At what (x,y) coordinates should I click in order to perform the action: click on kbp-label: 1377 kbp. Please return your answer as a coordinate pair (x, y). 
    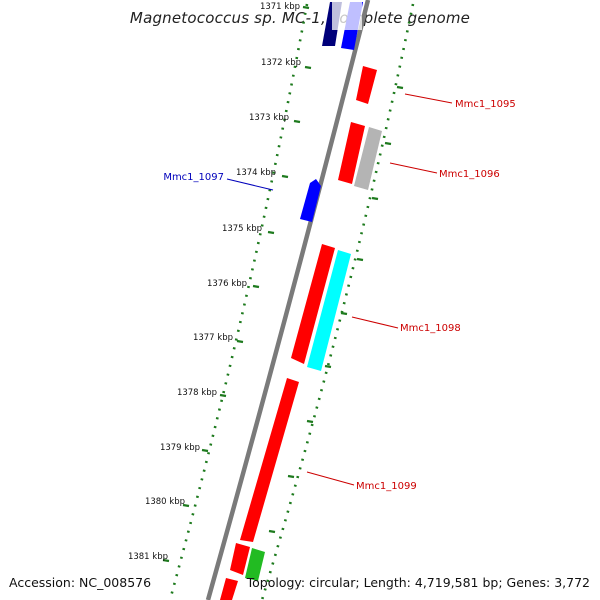
    Looking at the image, I should click on (213, 338).